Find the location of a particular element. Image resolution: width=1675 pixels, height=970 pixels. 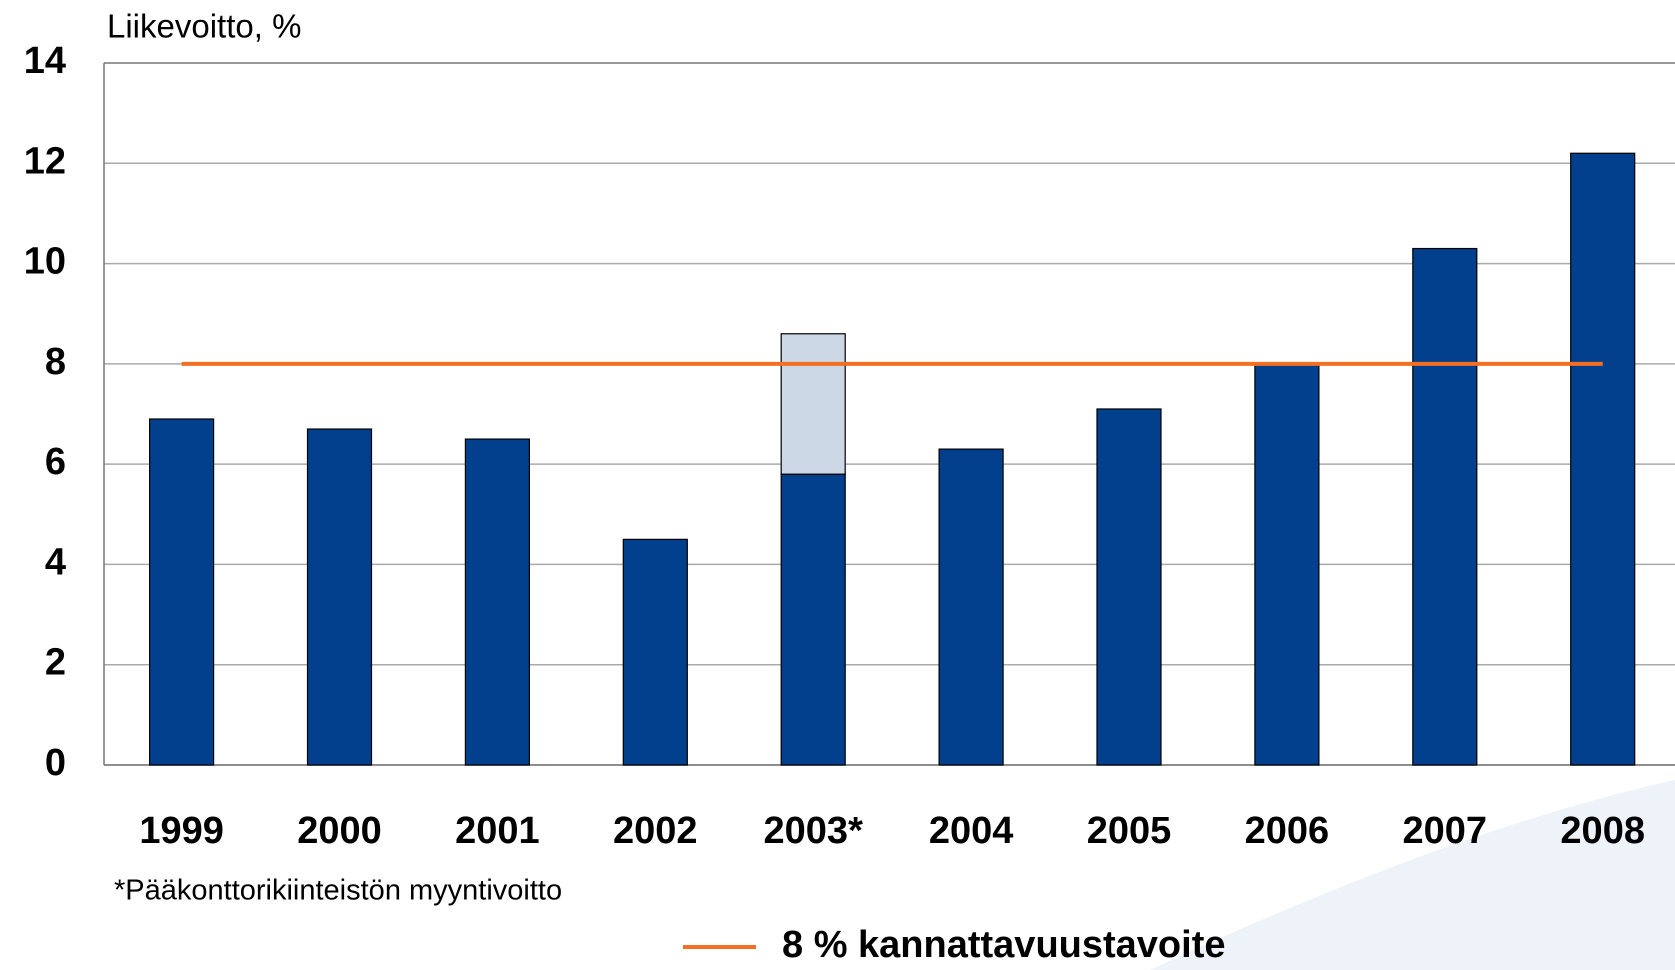

background-swoosh is located at coordinates (1412, 875).